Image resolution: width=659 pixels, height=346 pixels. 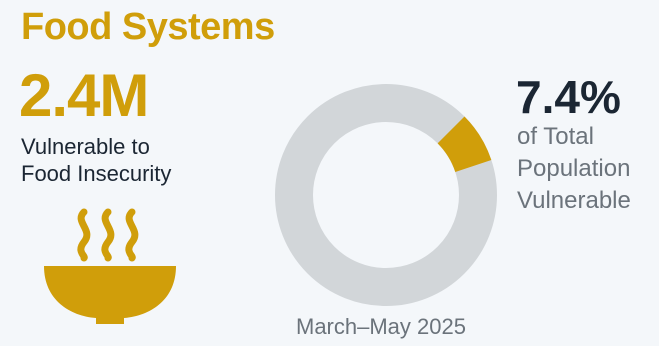 I want to click on time-period: March–May 2025, so click(x=381, y=326).